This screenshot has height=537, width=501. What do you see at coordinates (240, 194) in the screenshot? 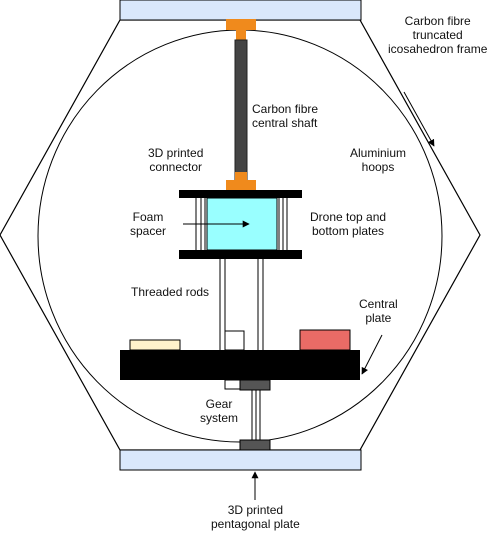
I see `drone-top-plate` at bounding box center [240, 194].